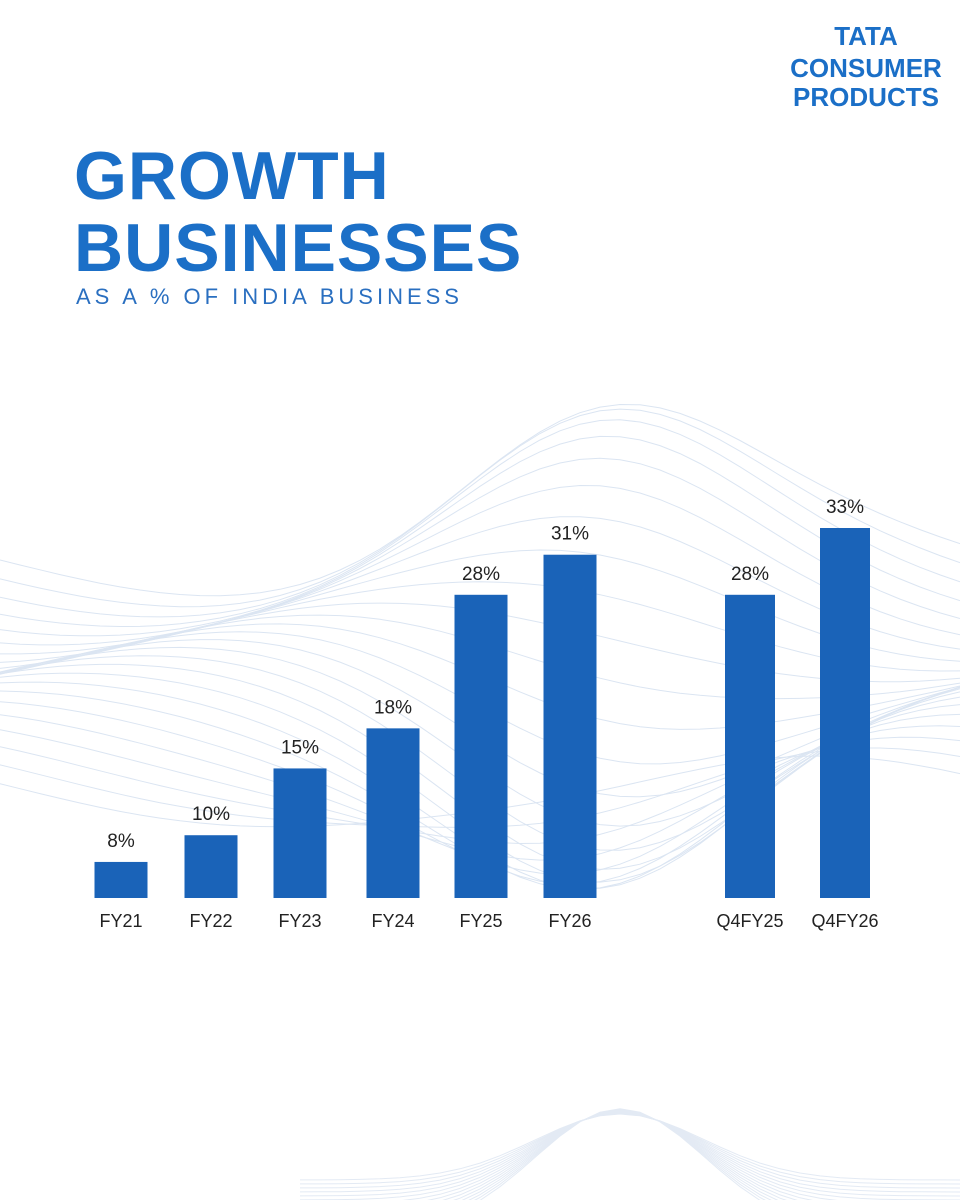  I want to click on x-tick-label: Q4FY26, so click(844, 921).